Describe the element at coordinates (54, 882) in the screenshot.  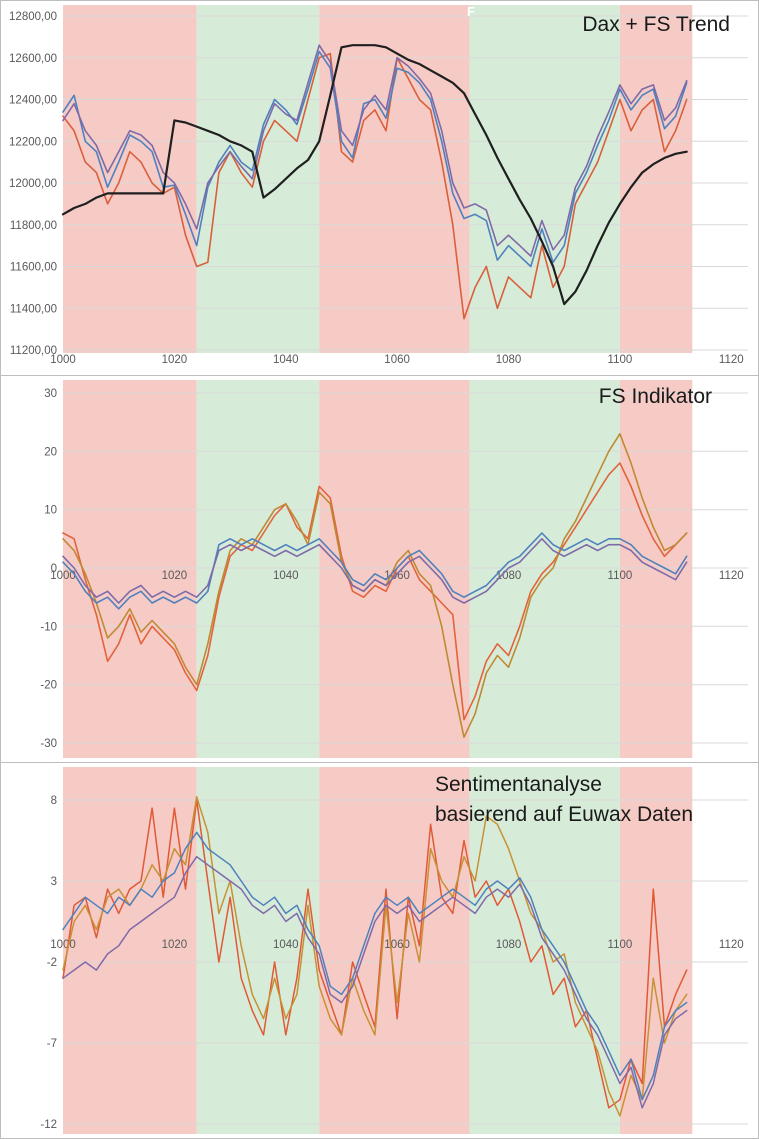
I see `y-tick-label: 3` at that location.